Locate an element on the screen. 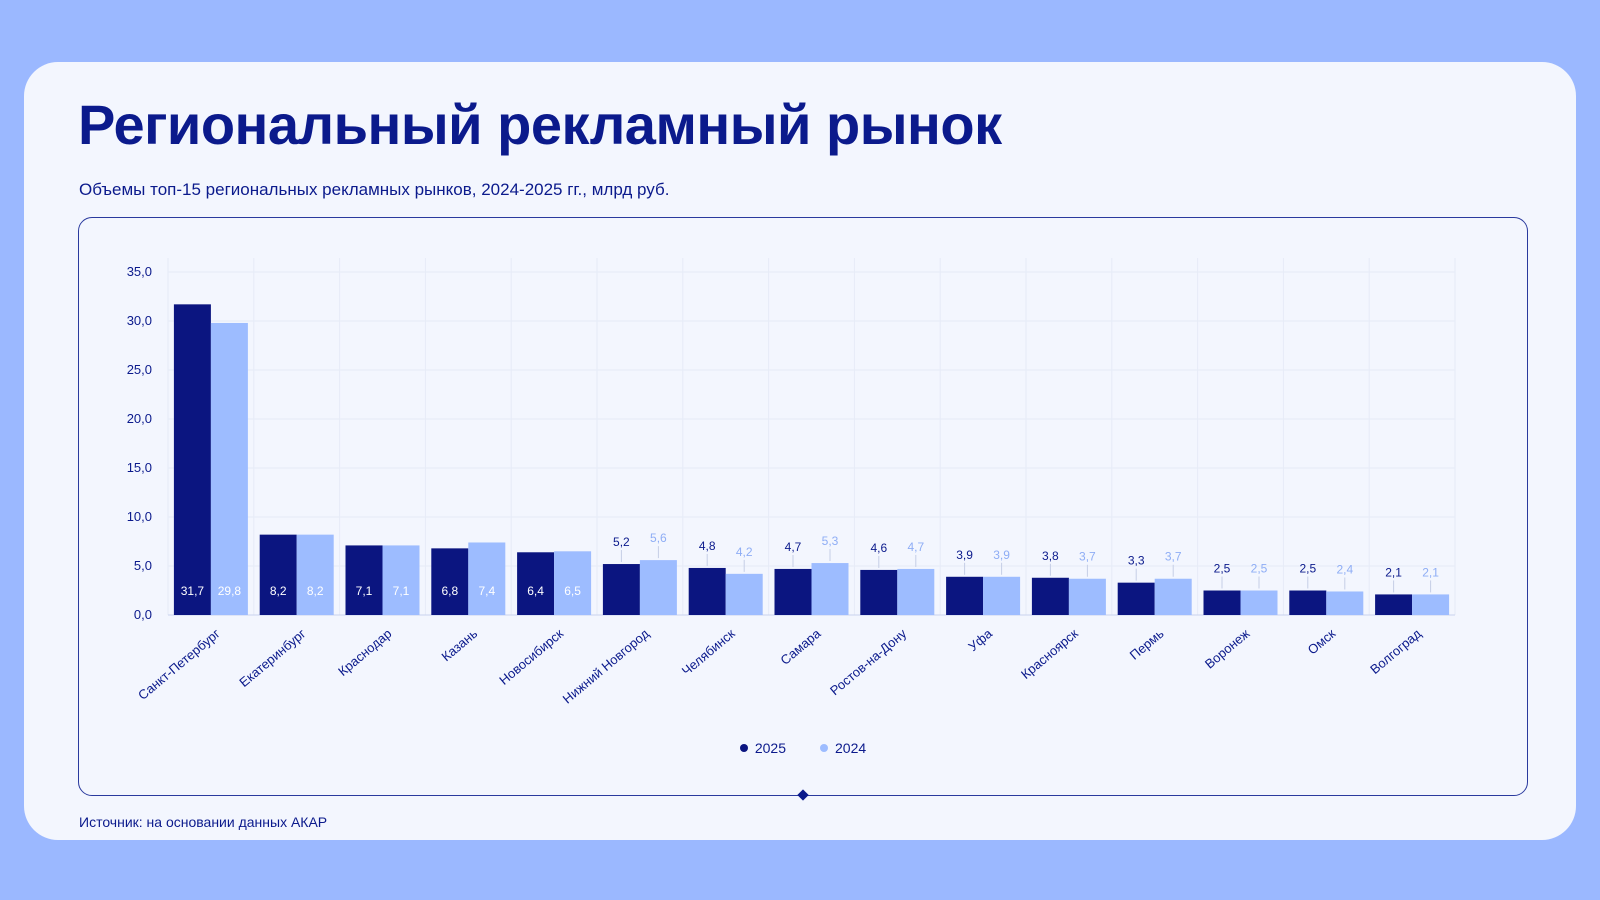  legend-label-2025: 2025 is located at coordinates (770, 748).